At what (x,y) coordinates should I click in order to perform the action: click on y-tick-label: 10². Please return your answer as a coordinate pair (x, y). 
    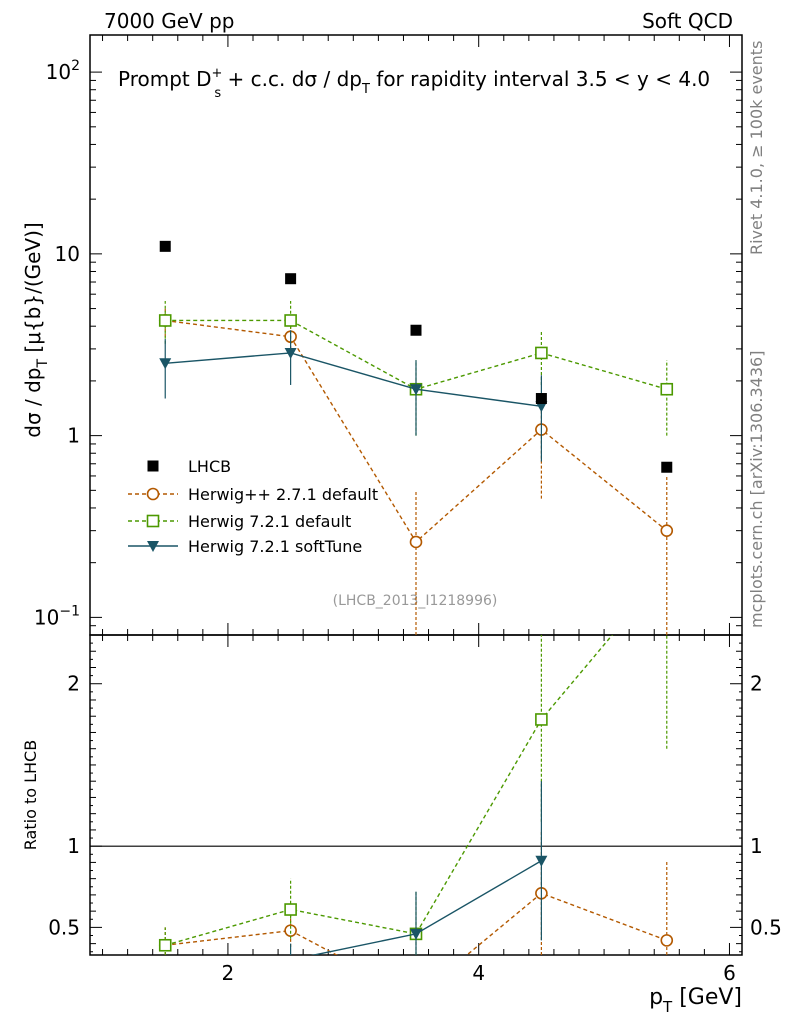
    Looking at the image, I should click on (63, 71).